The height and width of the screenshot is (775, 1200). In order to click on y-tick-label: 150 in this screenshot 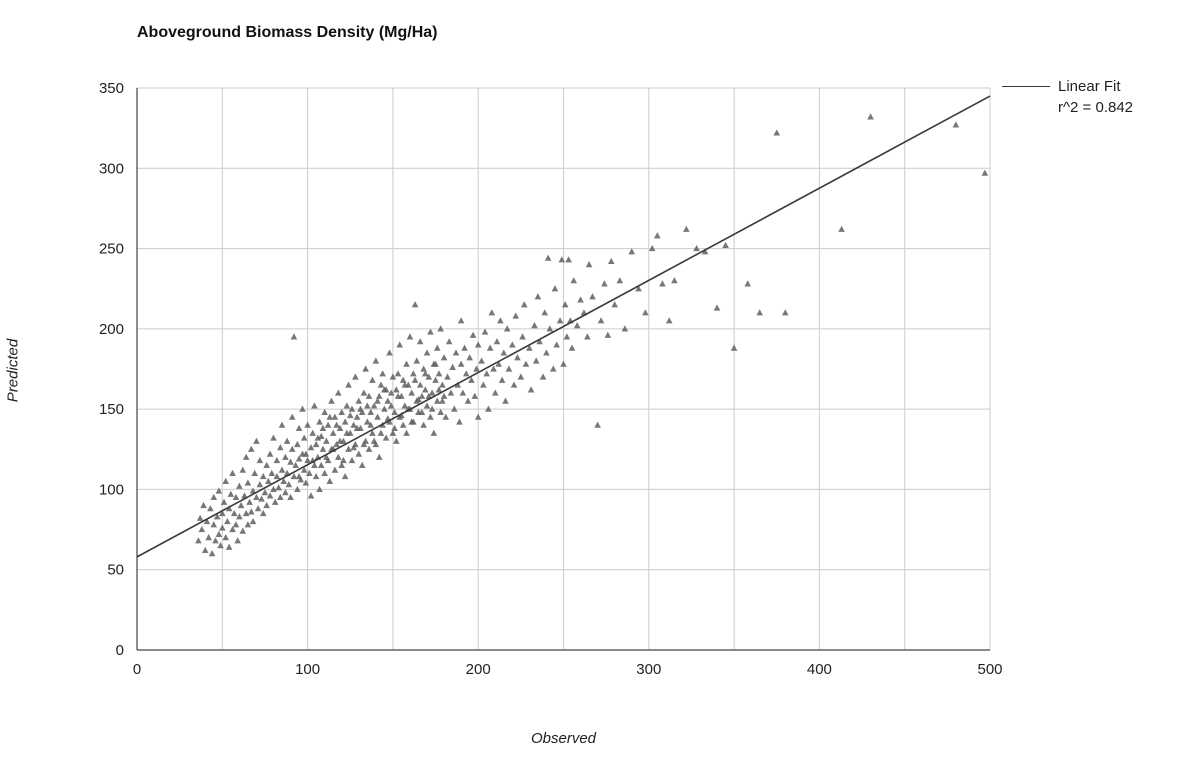, I will do `click(111, 409)`.